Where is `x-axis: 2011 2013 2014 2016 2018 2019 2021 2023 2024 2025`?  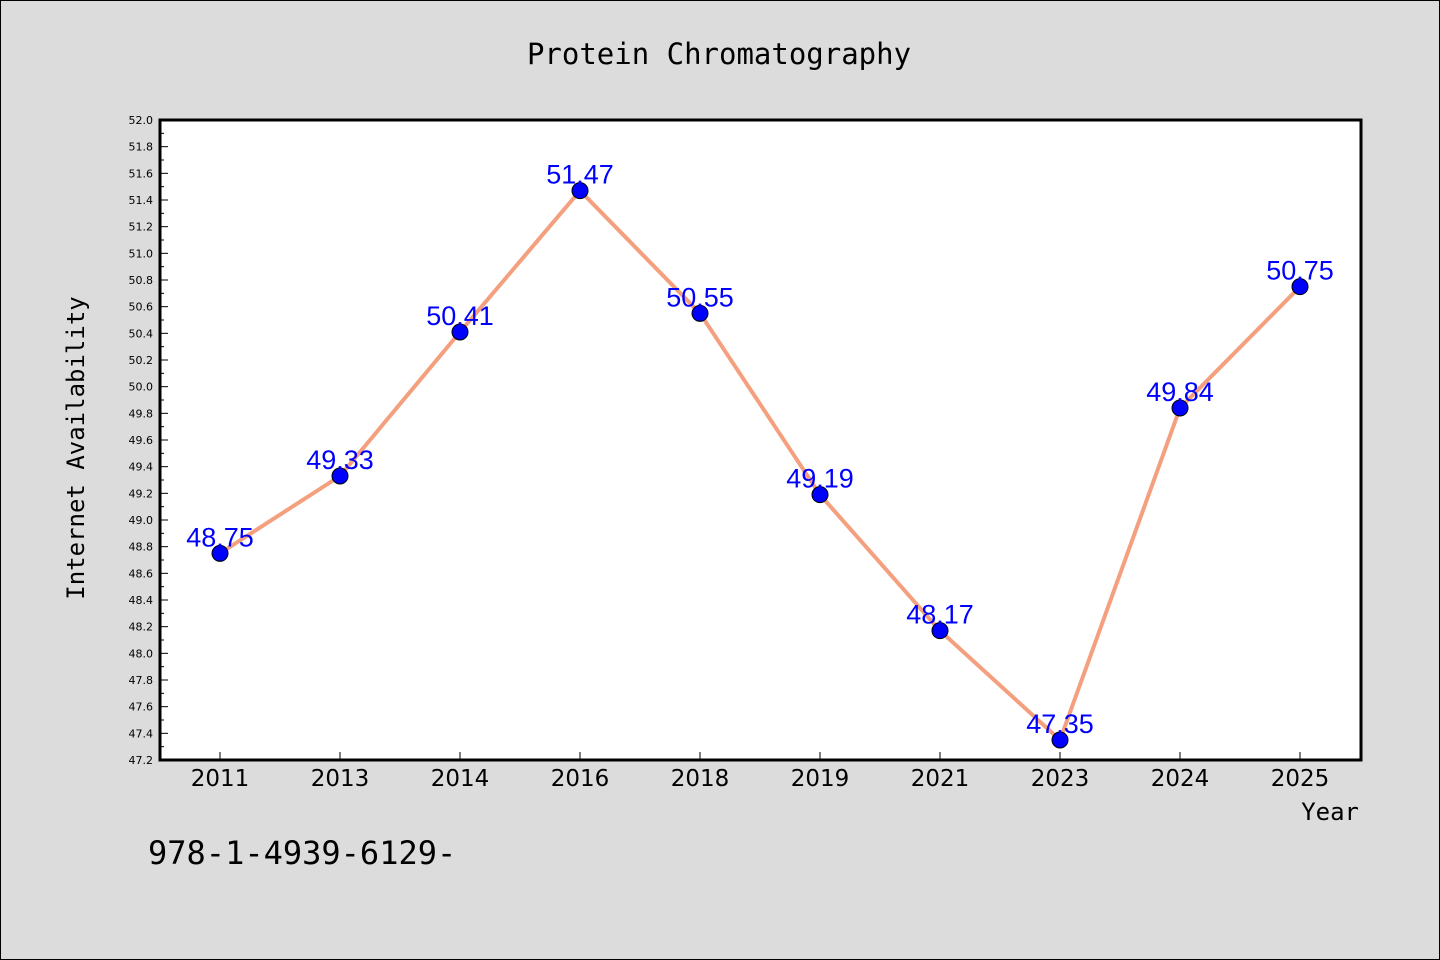
x-axis: 2011 2013 2014 2016 2018 2019 2021 2023 2024 2025 is located at coordinates (760, 772).